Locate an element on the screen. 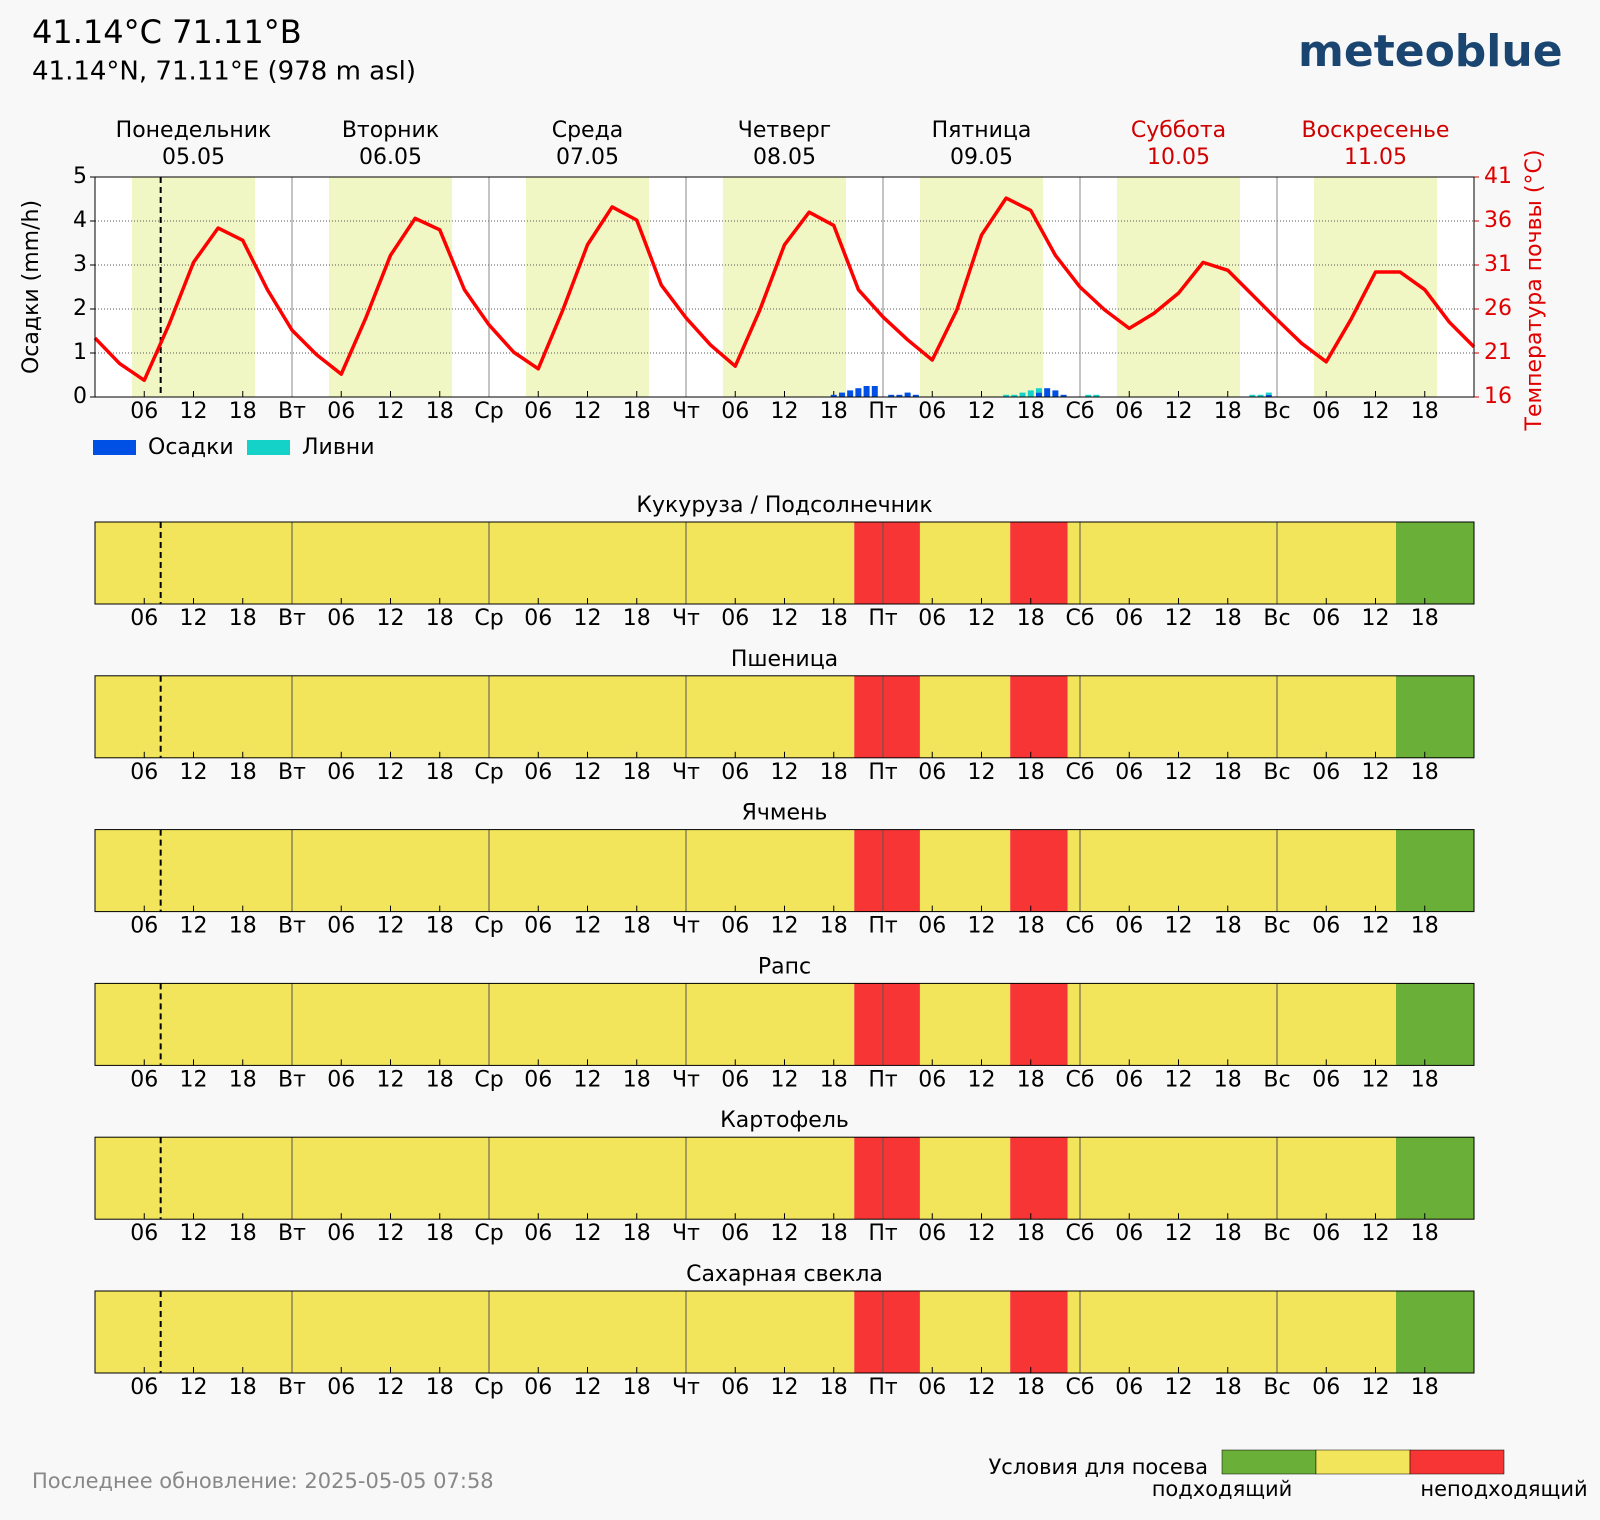  condition-low: подходящий is located at coordinates (1222, 1489).